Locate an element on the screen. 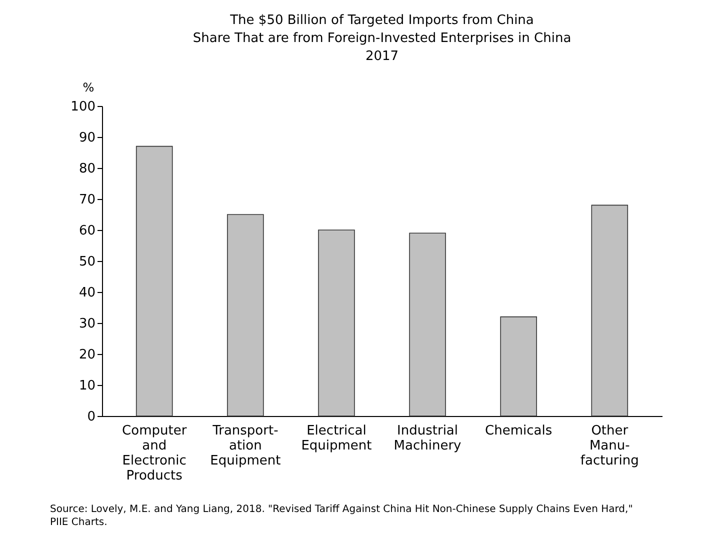 The height and width of the screenshot is (552, 726). source-note: Source: Lovely, M.E. and Yang Liang, 2018. "Revised Tariff Against China Hit Non-Chinese Supply Chains Even Hard," PIIE Charts. is located at coordinates (341, 516).